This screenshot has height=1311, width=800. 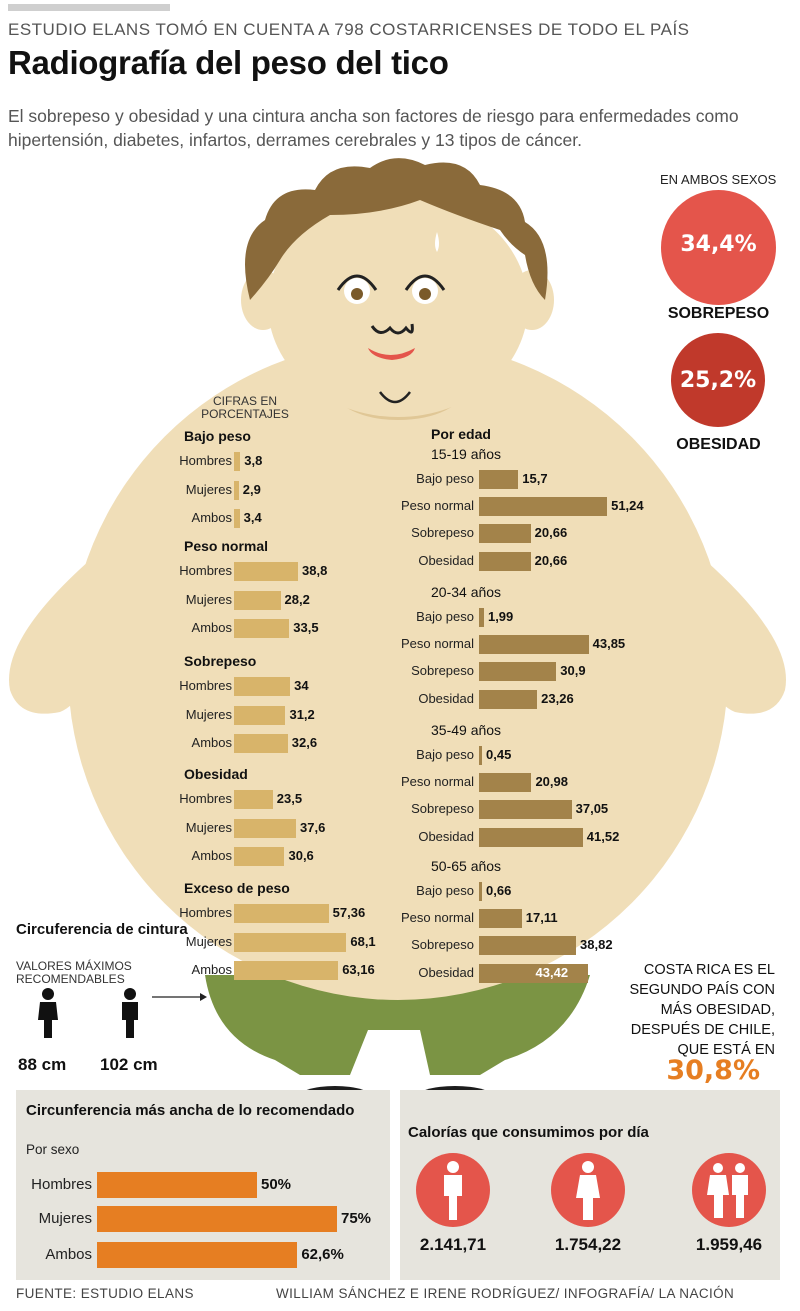 I want to click on panel2-title: Calorías que consumimos por día, so click(x=528, y=1132).